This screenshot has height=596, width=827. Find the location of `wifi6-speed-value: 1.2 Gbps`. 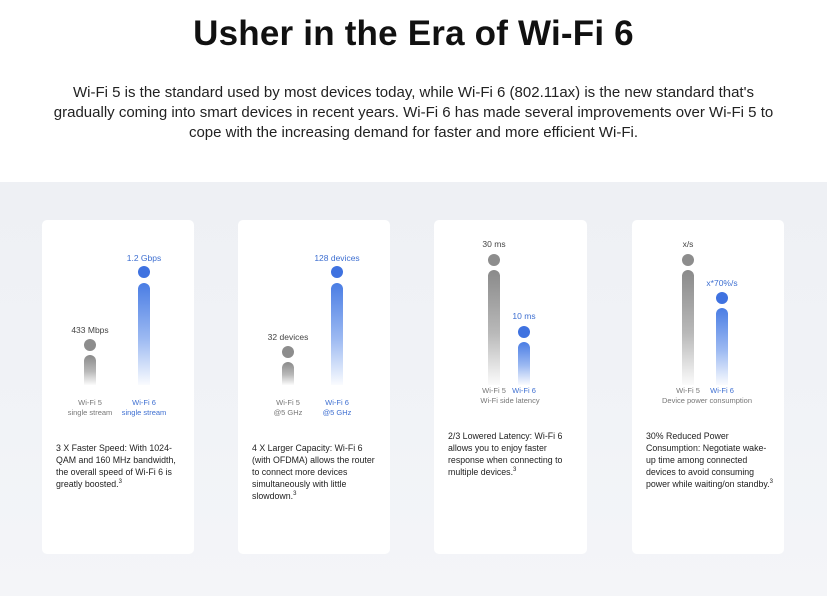

wifi6-speed-value: 1.2 Gbps is located at coordinates (144, 258).